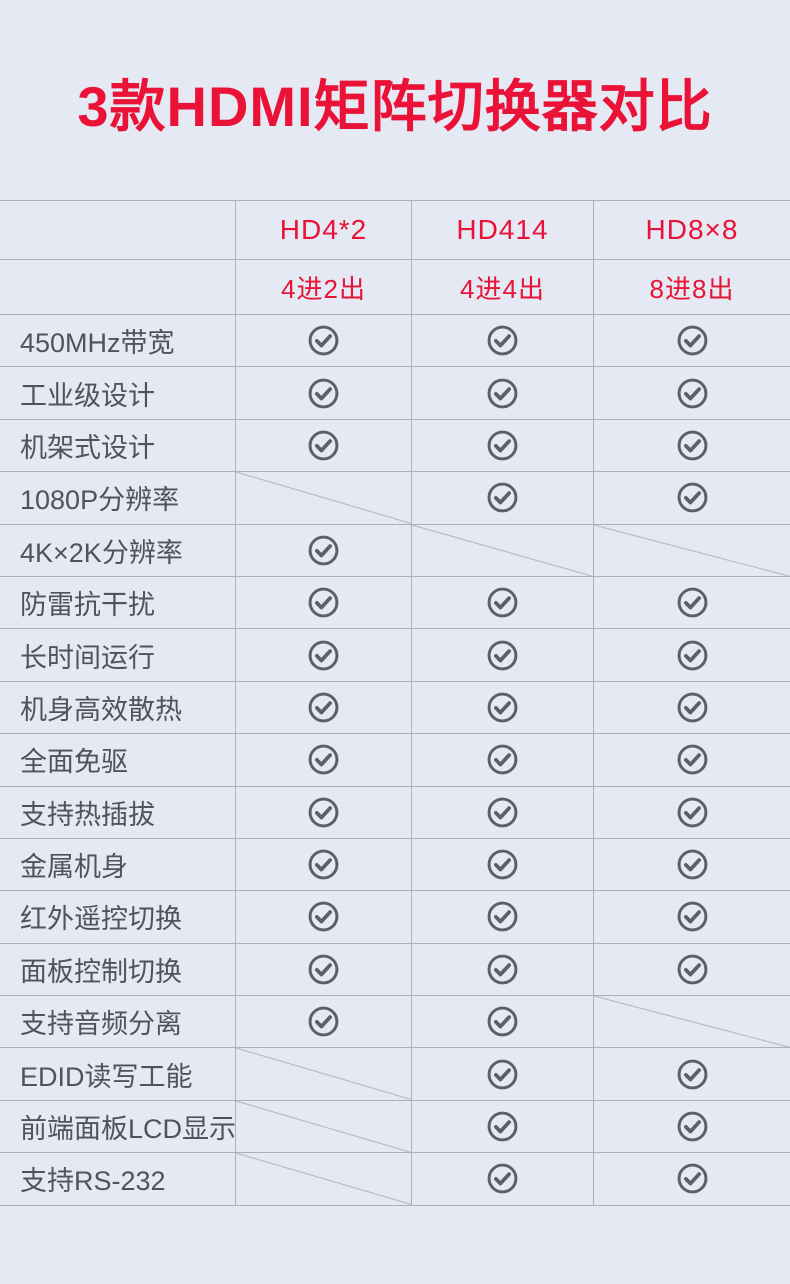 This screenshot has height=1284, width=790. I want to click on feature-label-cell: 4K×2K分辨率, so click(117, 550).